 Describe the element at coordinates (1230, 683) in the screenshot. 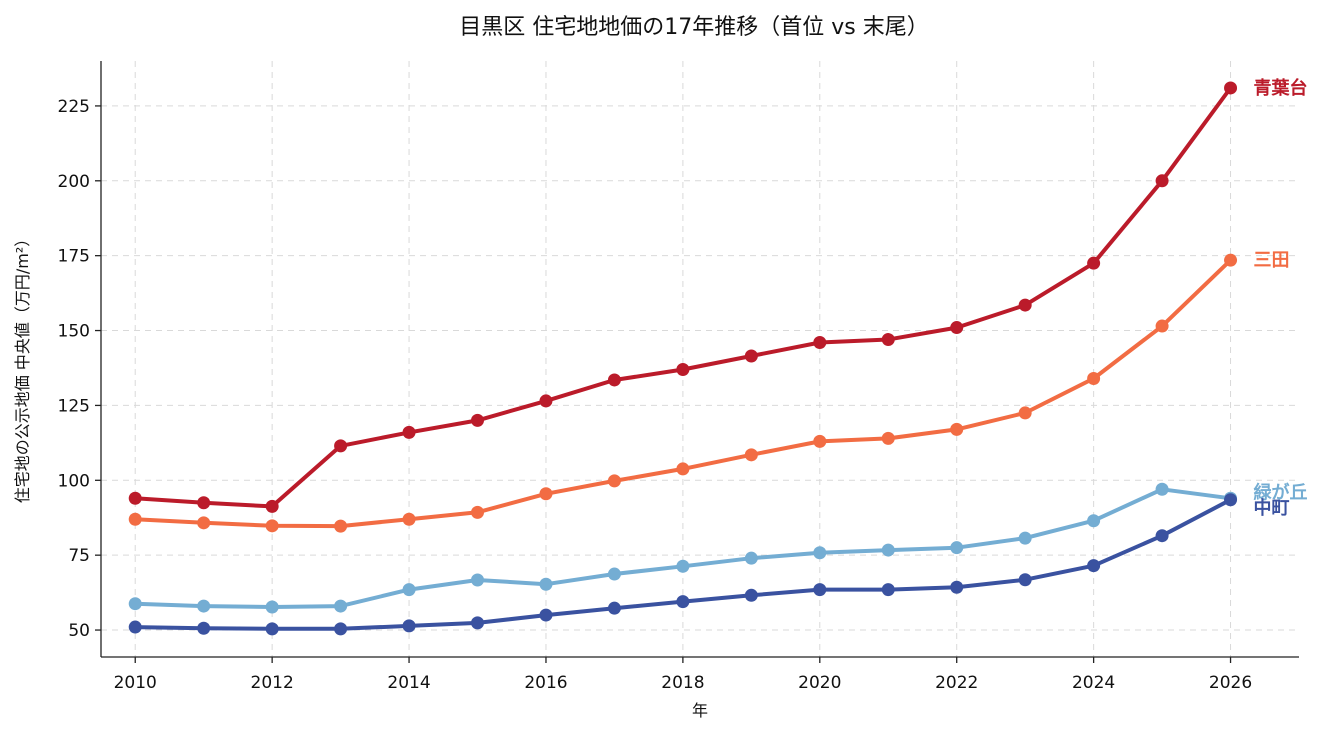

I see `x-tick-label: 2026` at that location.